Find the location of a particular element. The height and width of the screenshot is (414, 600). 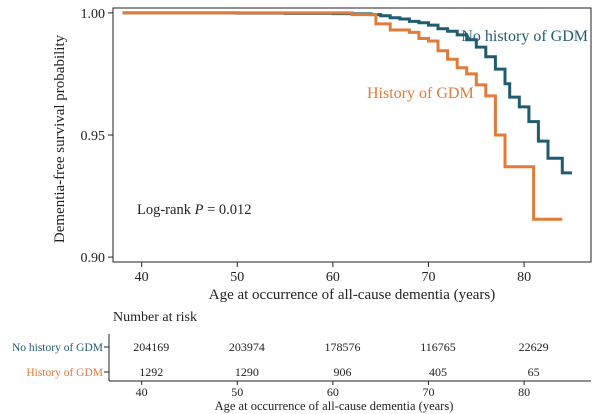

x-tick-label: 50 is located at coordinates (237, 277).